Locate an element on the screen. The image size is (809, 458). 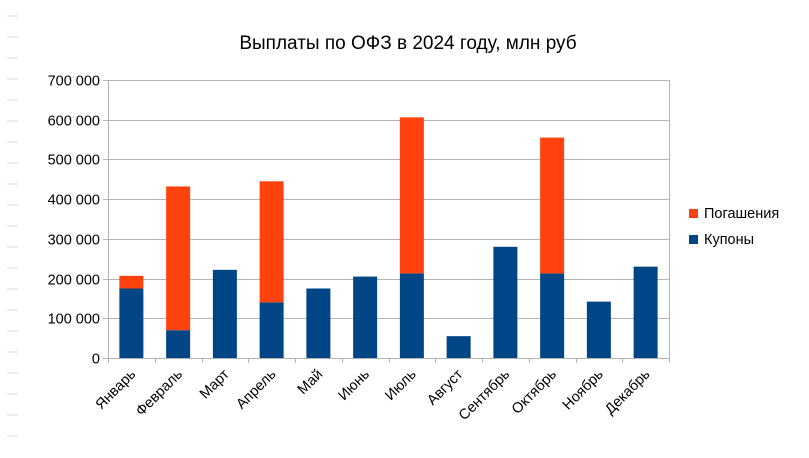
x-tick-label: Апрель is located at coordinates (256, 390).